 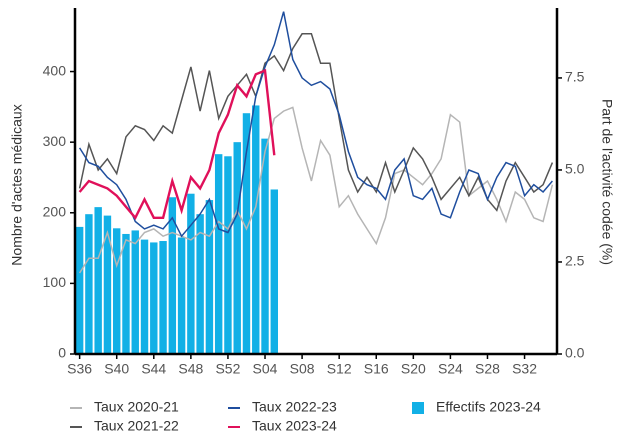 I want to click on y-tick-label: 100, so click(x=55, y=282).